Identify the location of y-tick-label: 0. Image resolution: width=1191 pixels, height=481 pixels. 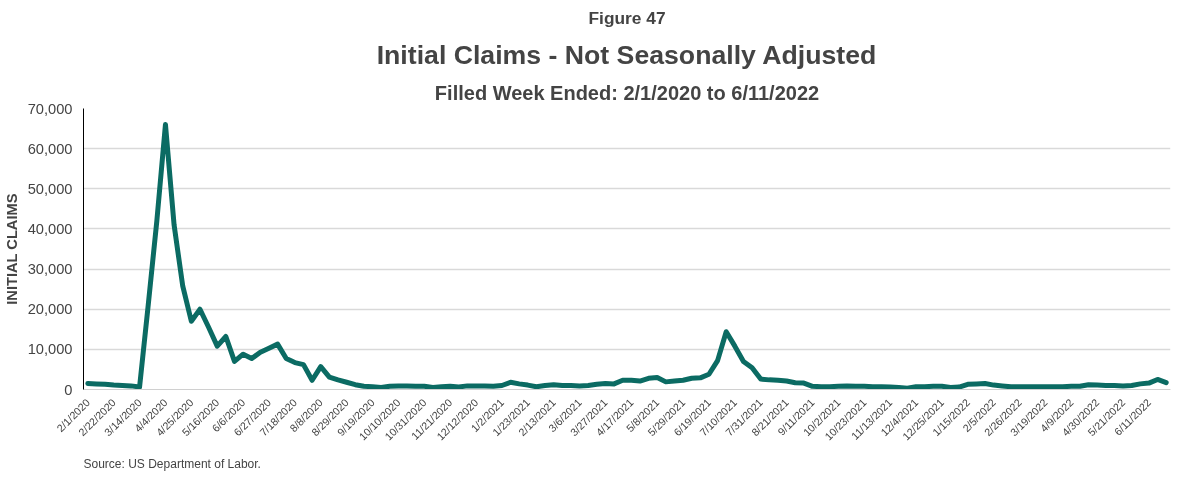
(68, 389).